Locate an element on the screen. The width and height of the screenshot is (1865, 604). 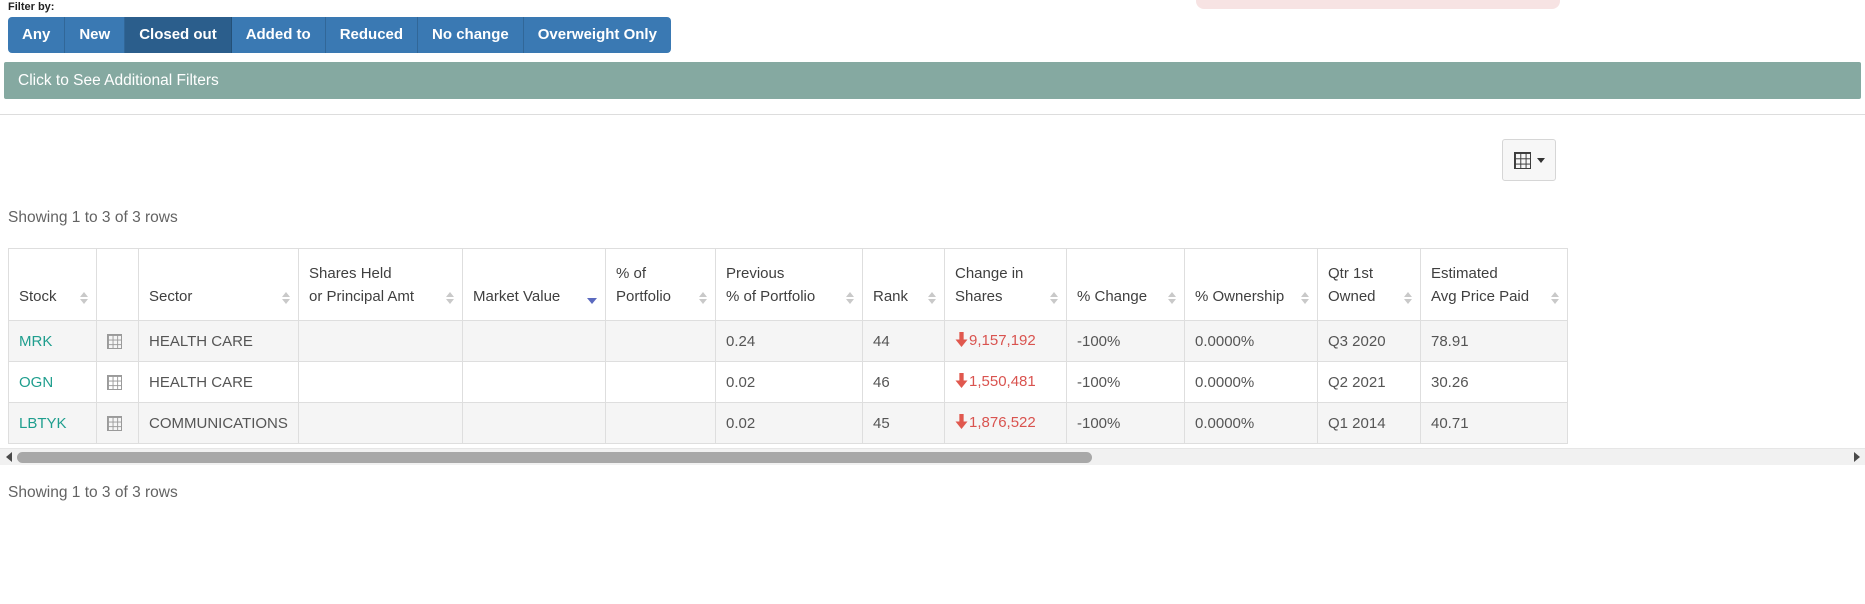
horizontal-scrollbar is located at coordinates (932, 456).